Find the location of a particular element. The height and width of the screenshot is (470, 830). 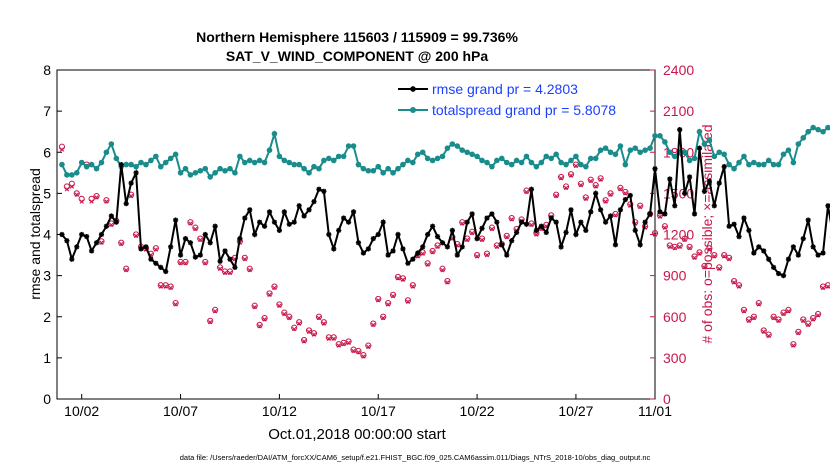

y-tick-label: 1 is located at coordinates (47, 358).